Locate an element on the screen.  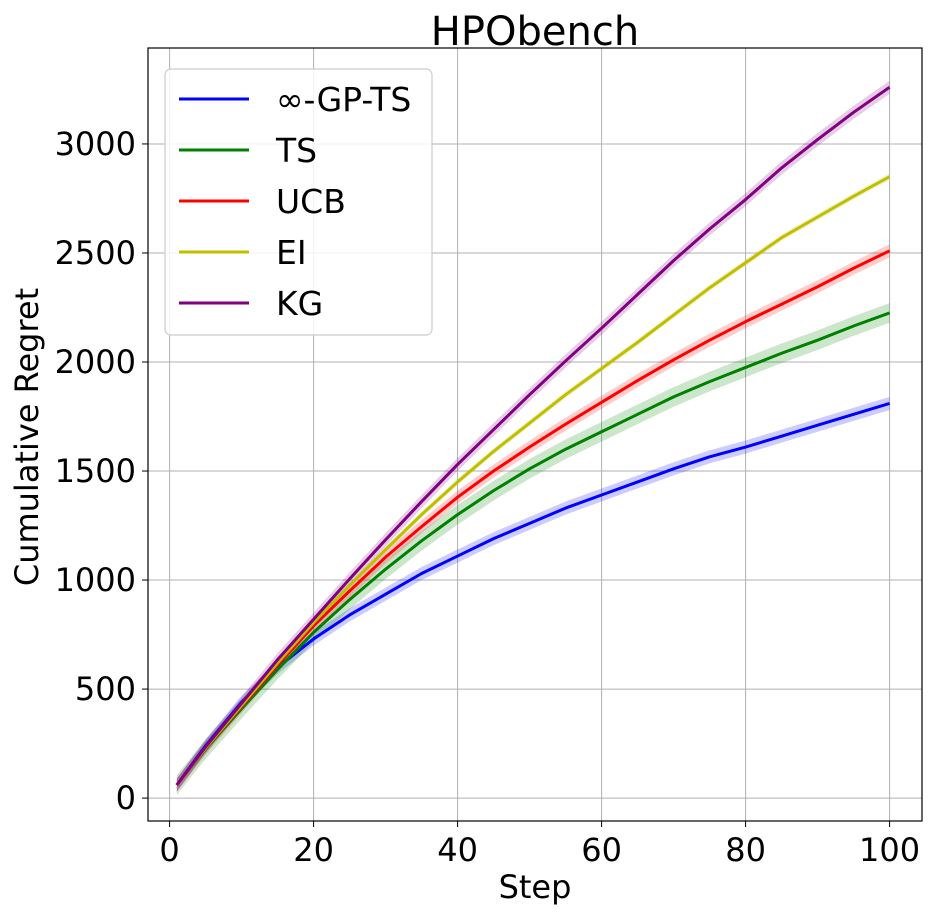
legend-label: ∞-GP-TS is located at coordinates (343, 99).